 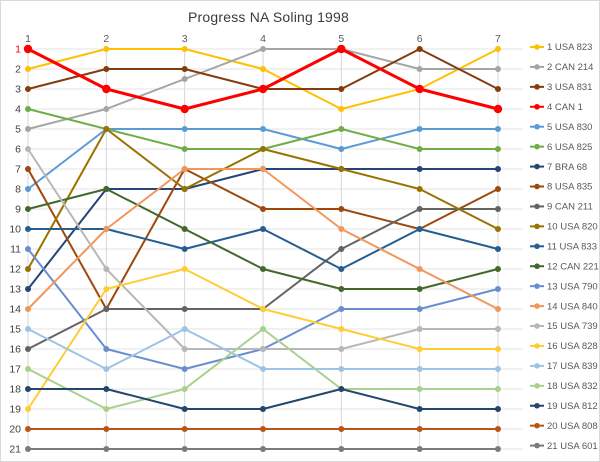 What do you see at coordinates (106, 39) in the screenshot?
I see `x-tick-label: 2` at bounding box center [106, 39].